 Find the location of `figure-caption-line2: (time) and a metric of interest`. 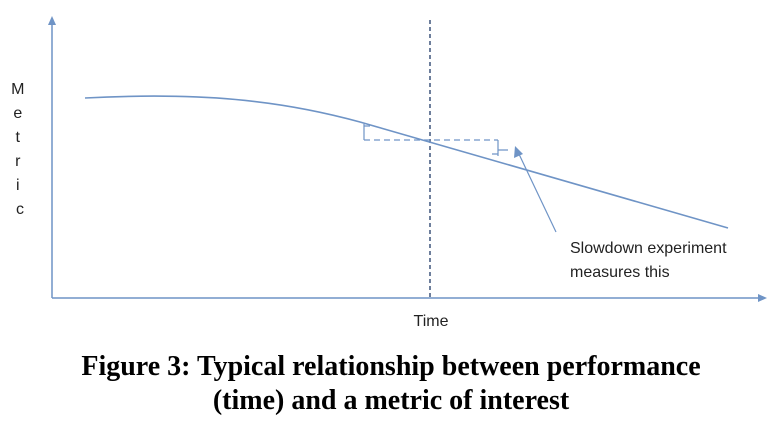

figure-caption-line2: (time) and a metric of interest is located at coordinates (391, 400).